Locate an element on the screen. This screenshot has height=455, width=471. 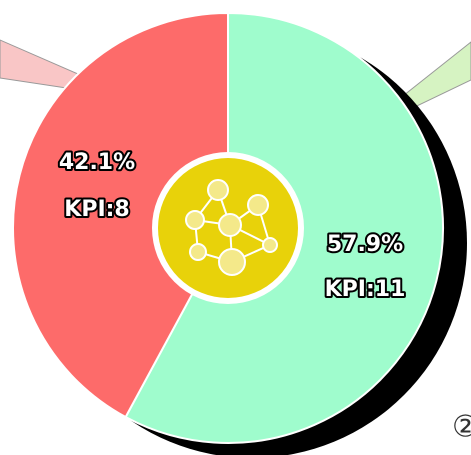
slice-percent-label: 57.9% is located at coordinates (365, 244).